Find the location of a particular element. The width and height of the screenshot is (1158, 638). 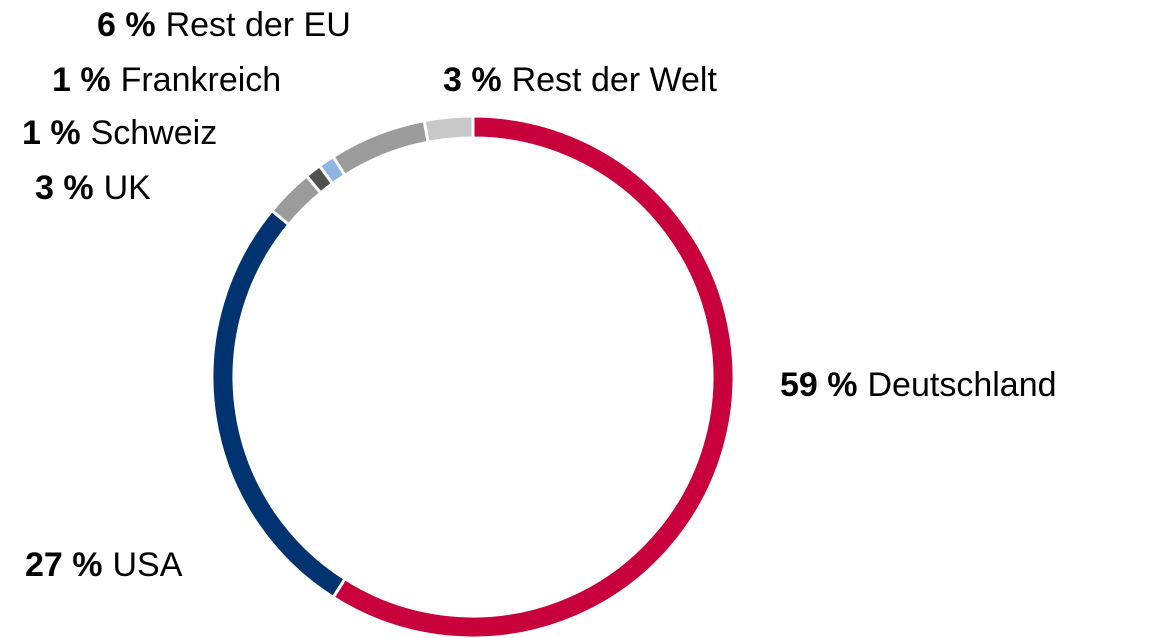

value-label: 27 % is located at coordinates (64, 565).